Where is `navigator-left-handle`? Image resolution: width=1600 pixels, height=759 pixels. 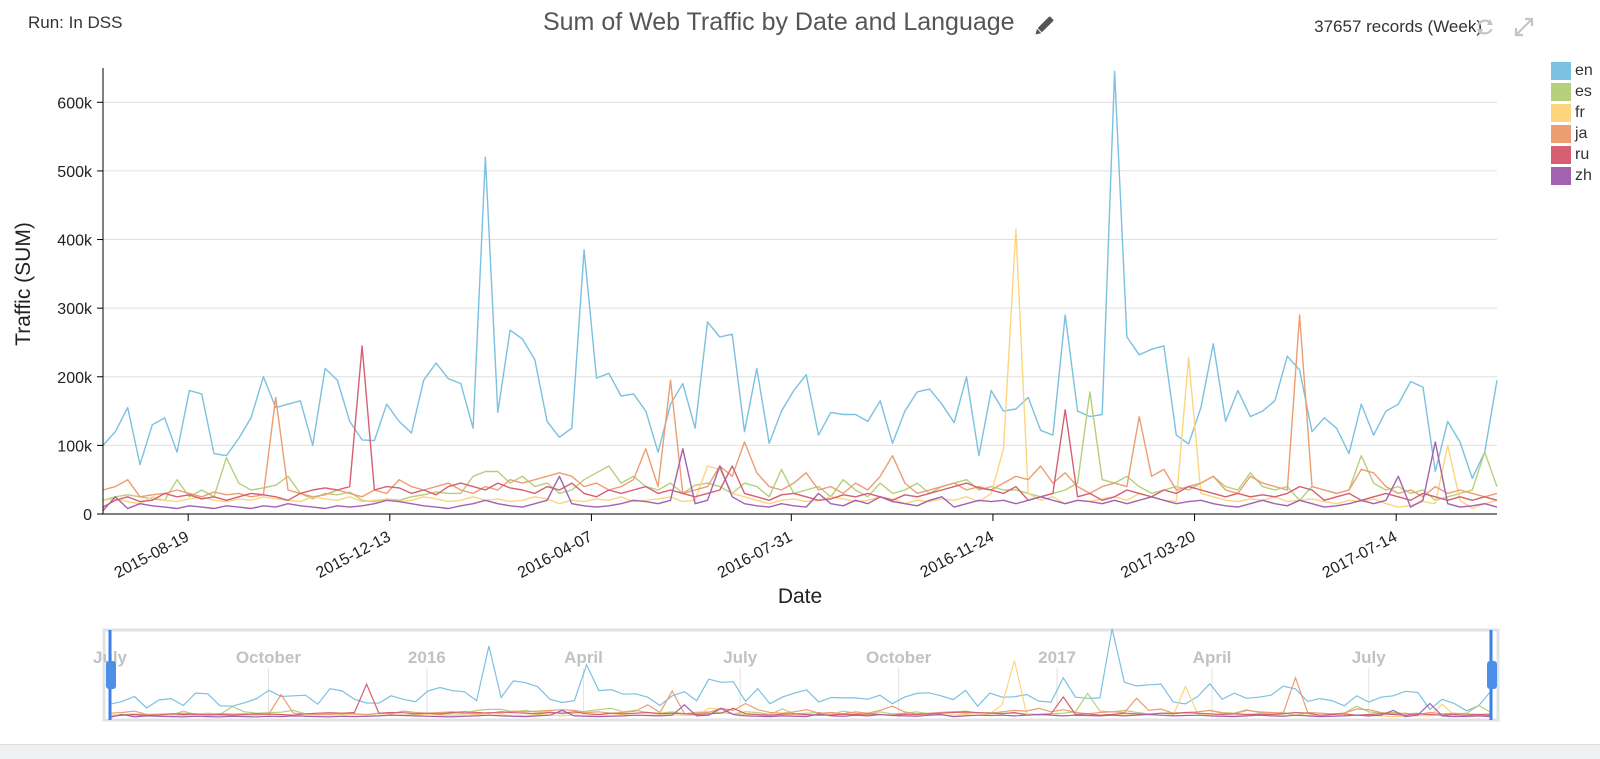
navigator-left-handle is located at coordinates (111, 675).